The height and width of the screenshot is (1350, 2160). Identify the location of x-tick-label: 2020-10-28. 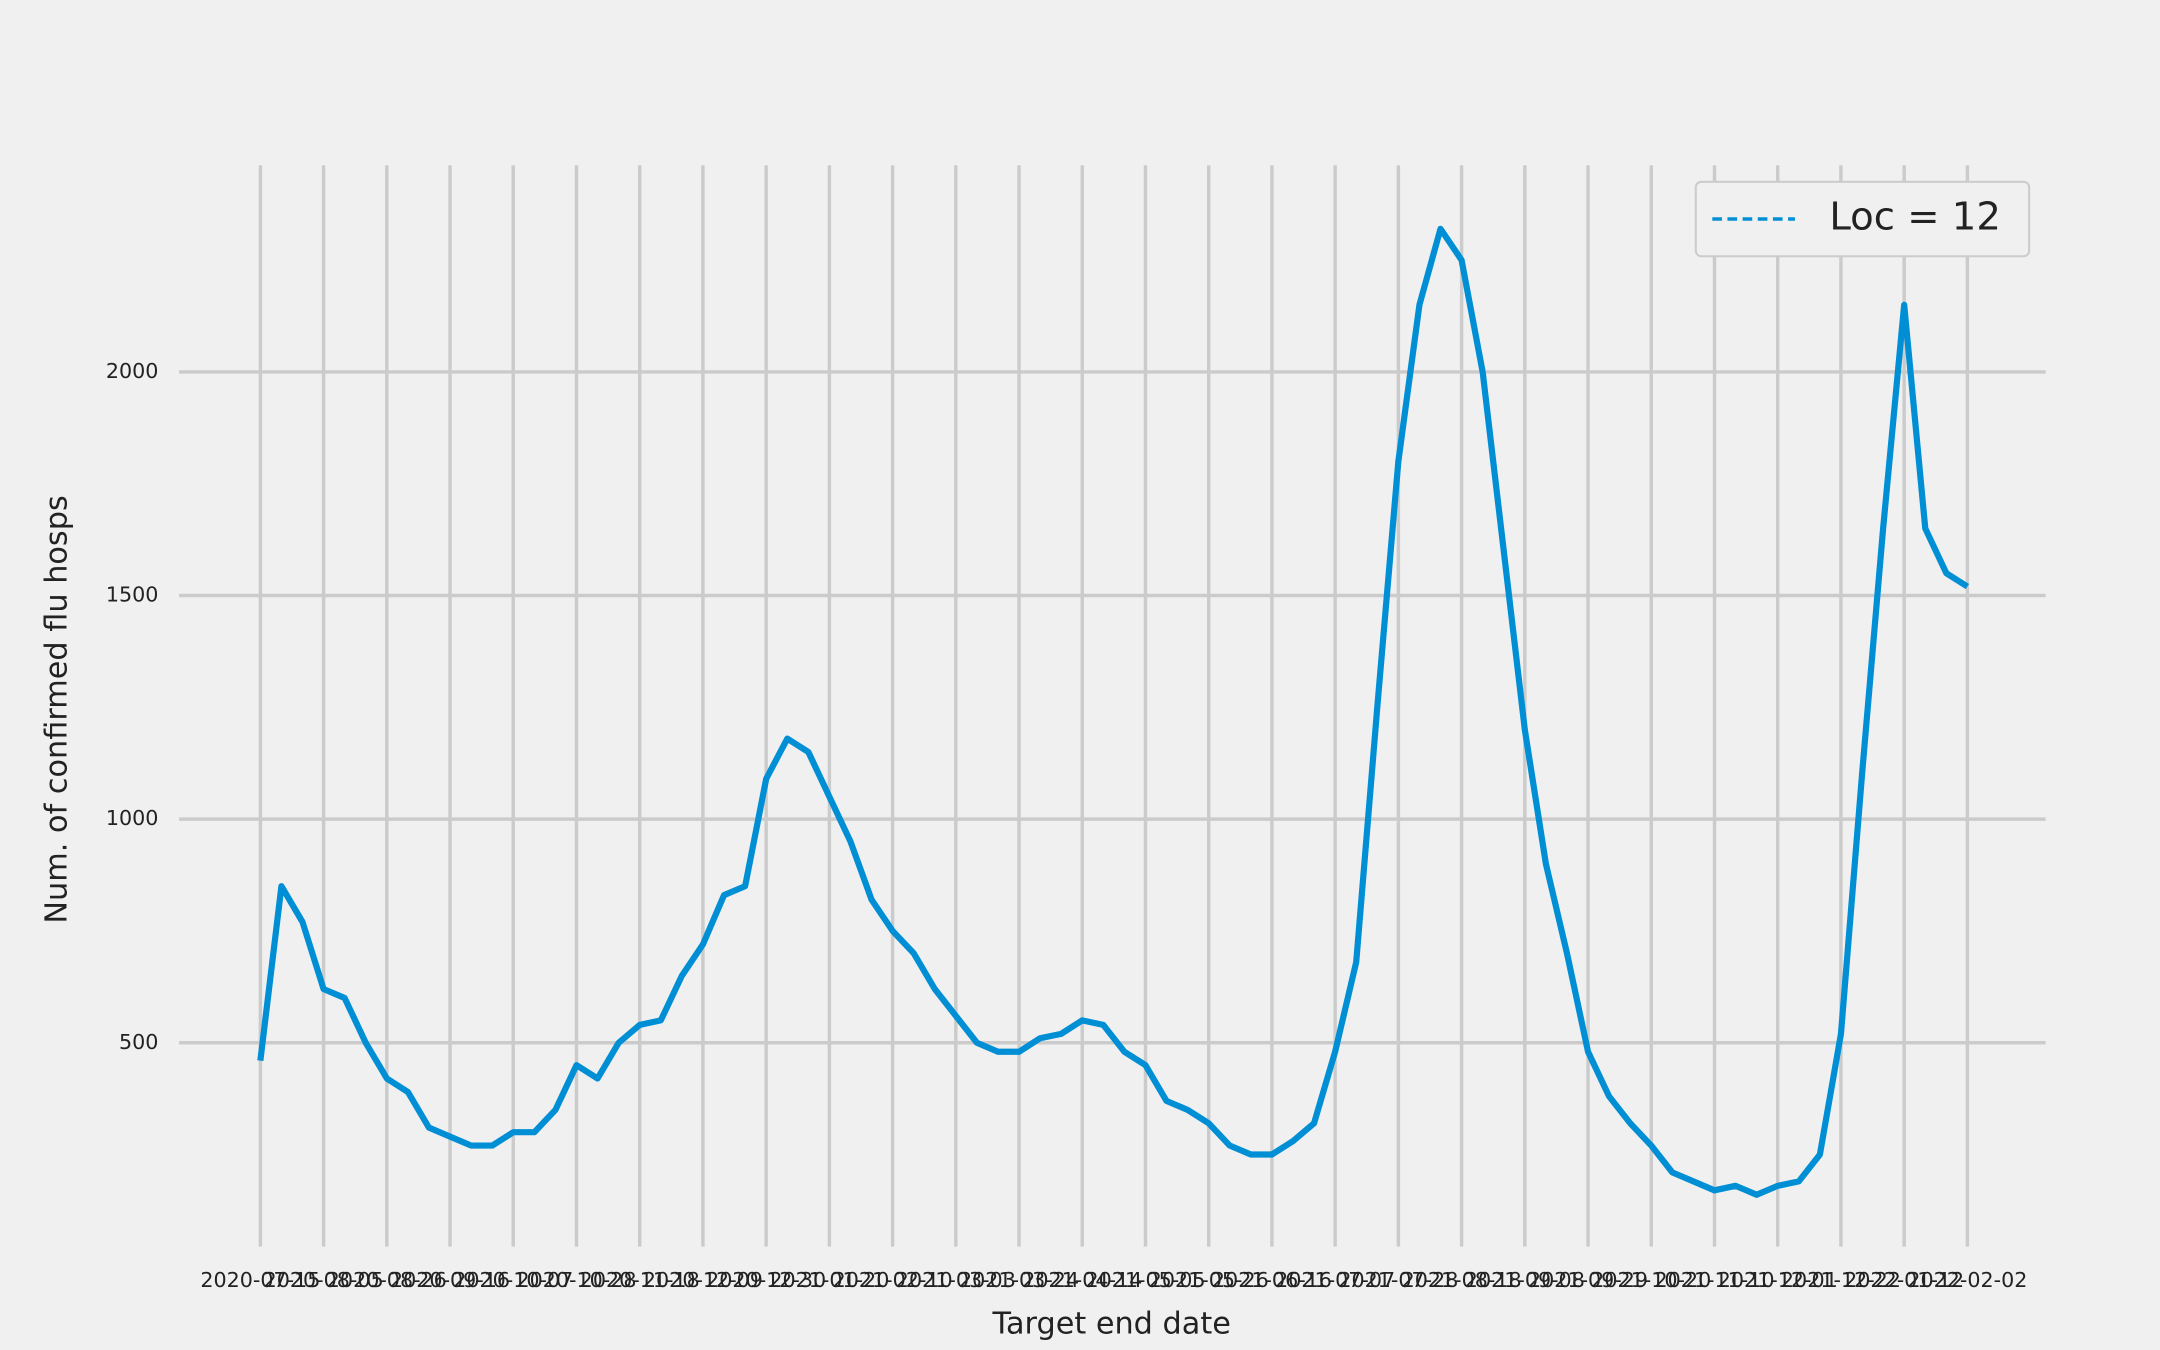
(576, 1280).